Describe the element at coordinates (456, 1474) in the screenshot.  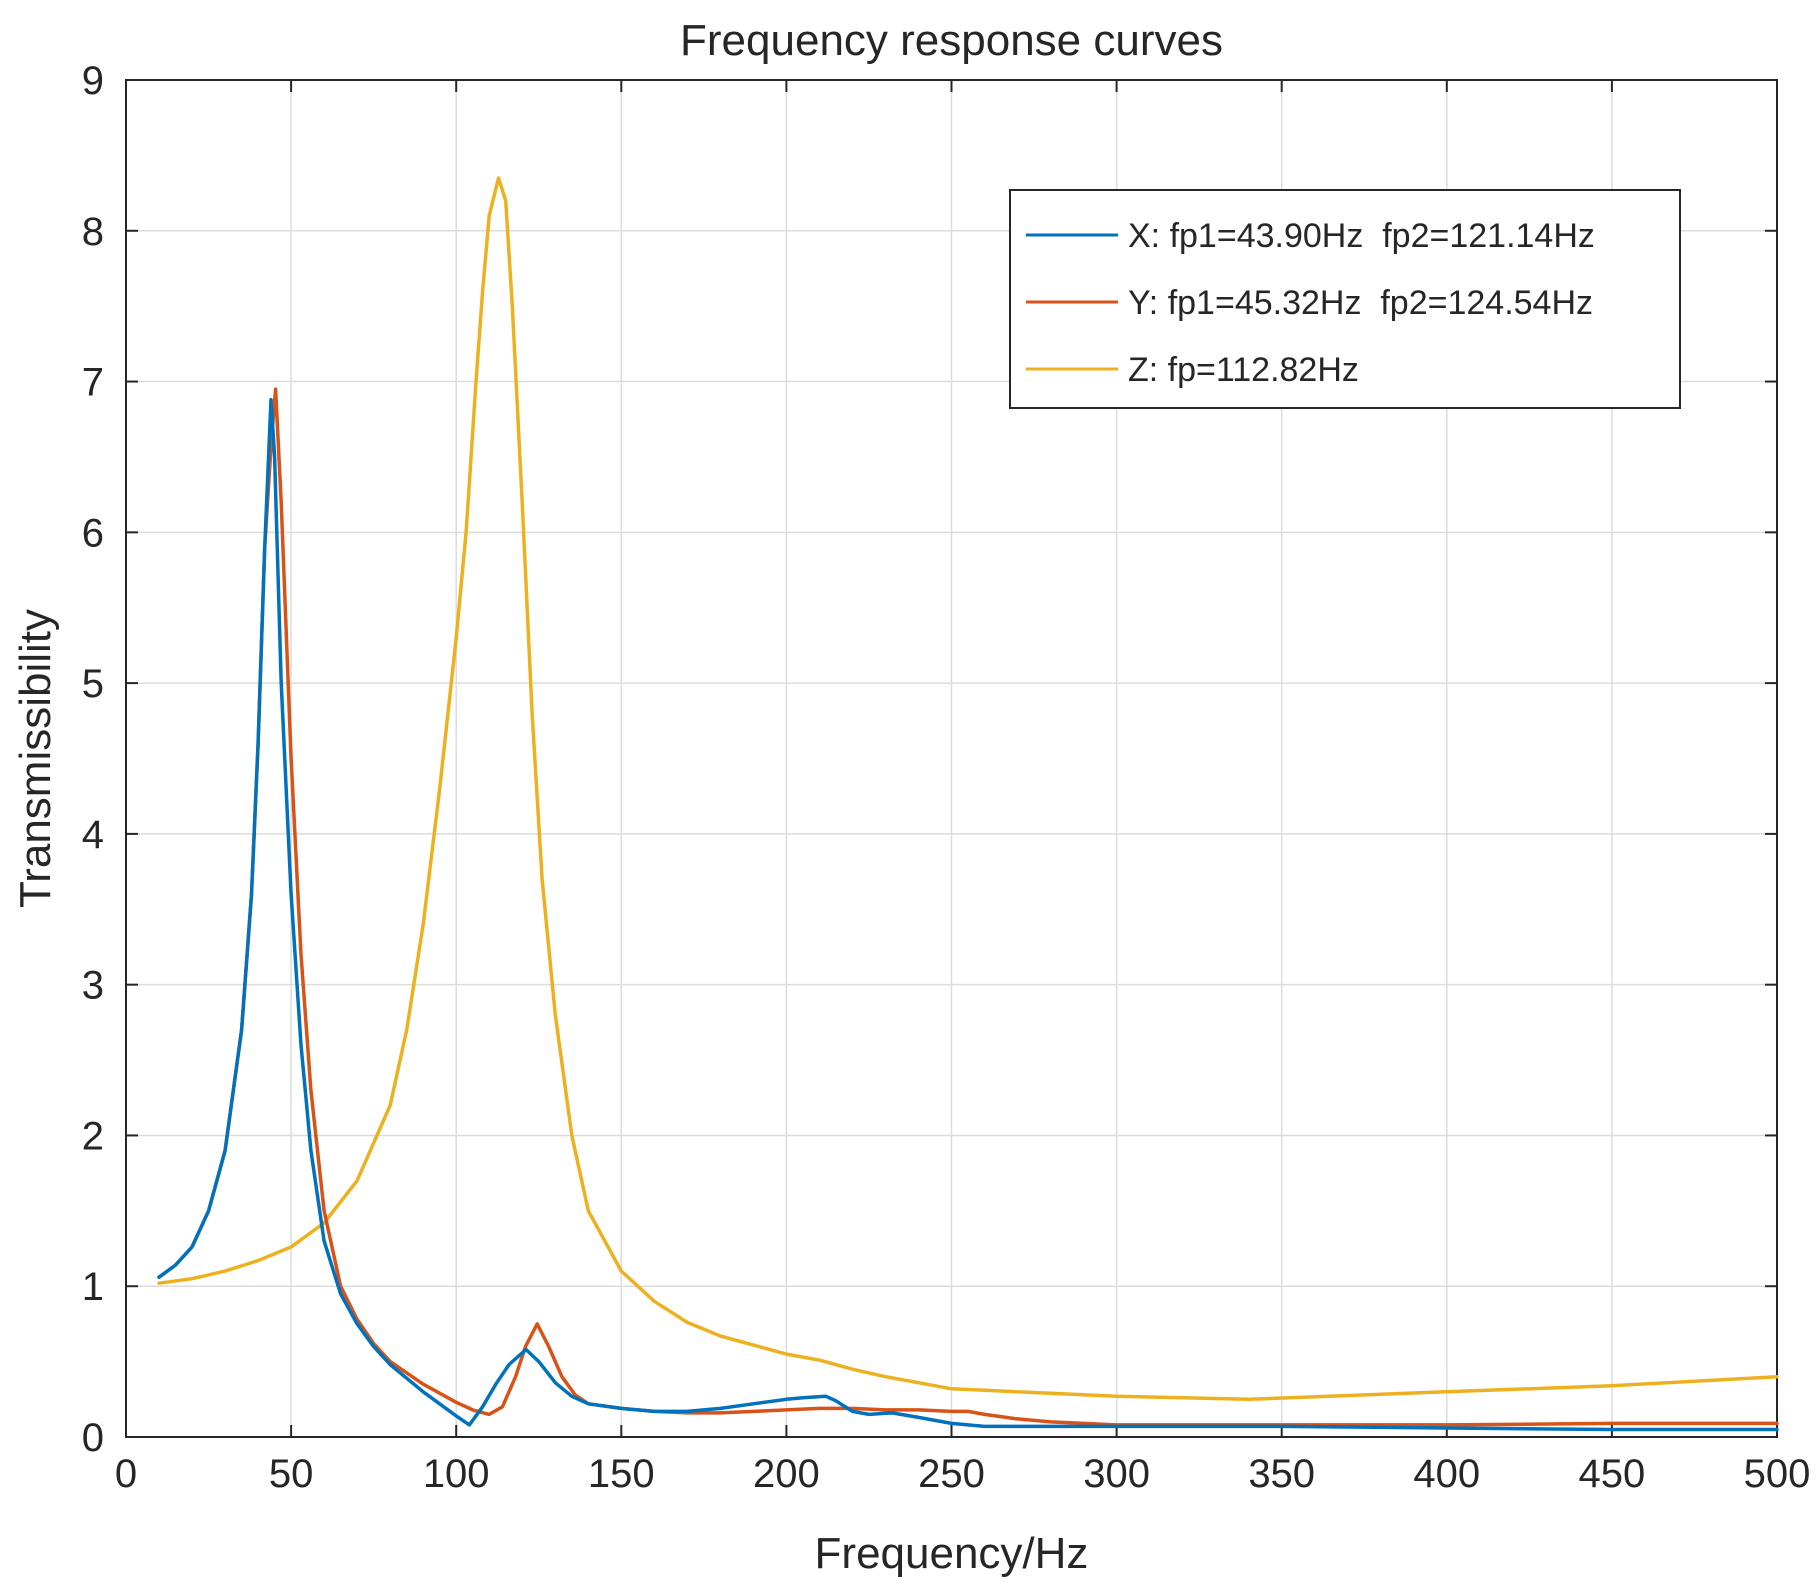
I see `x-tick-label: 100` at that location.